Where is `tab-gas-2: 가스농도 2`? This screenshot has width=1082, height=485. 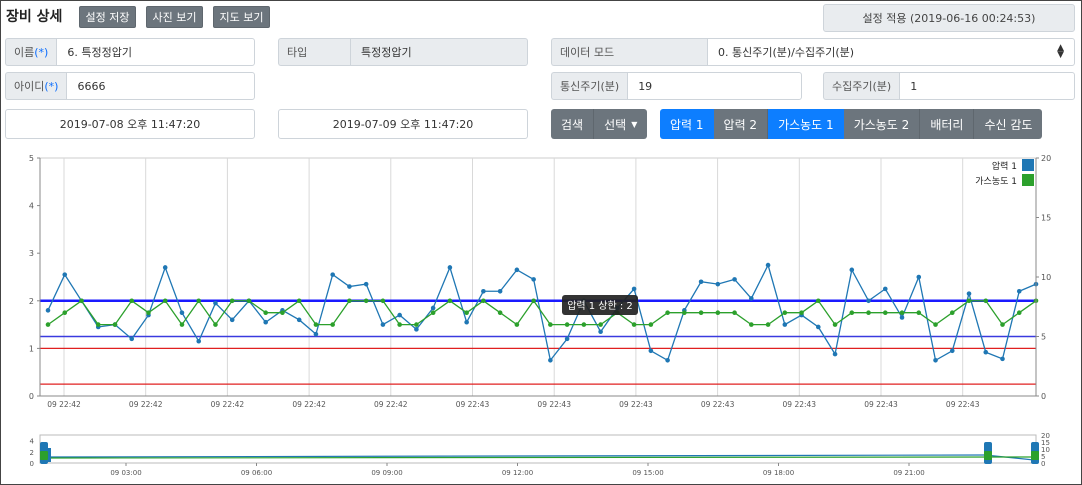 tab-gas-2: 가스농도 2 is located at coordinates (882, 124).